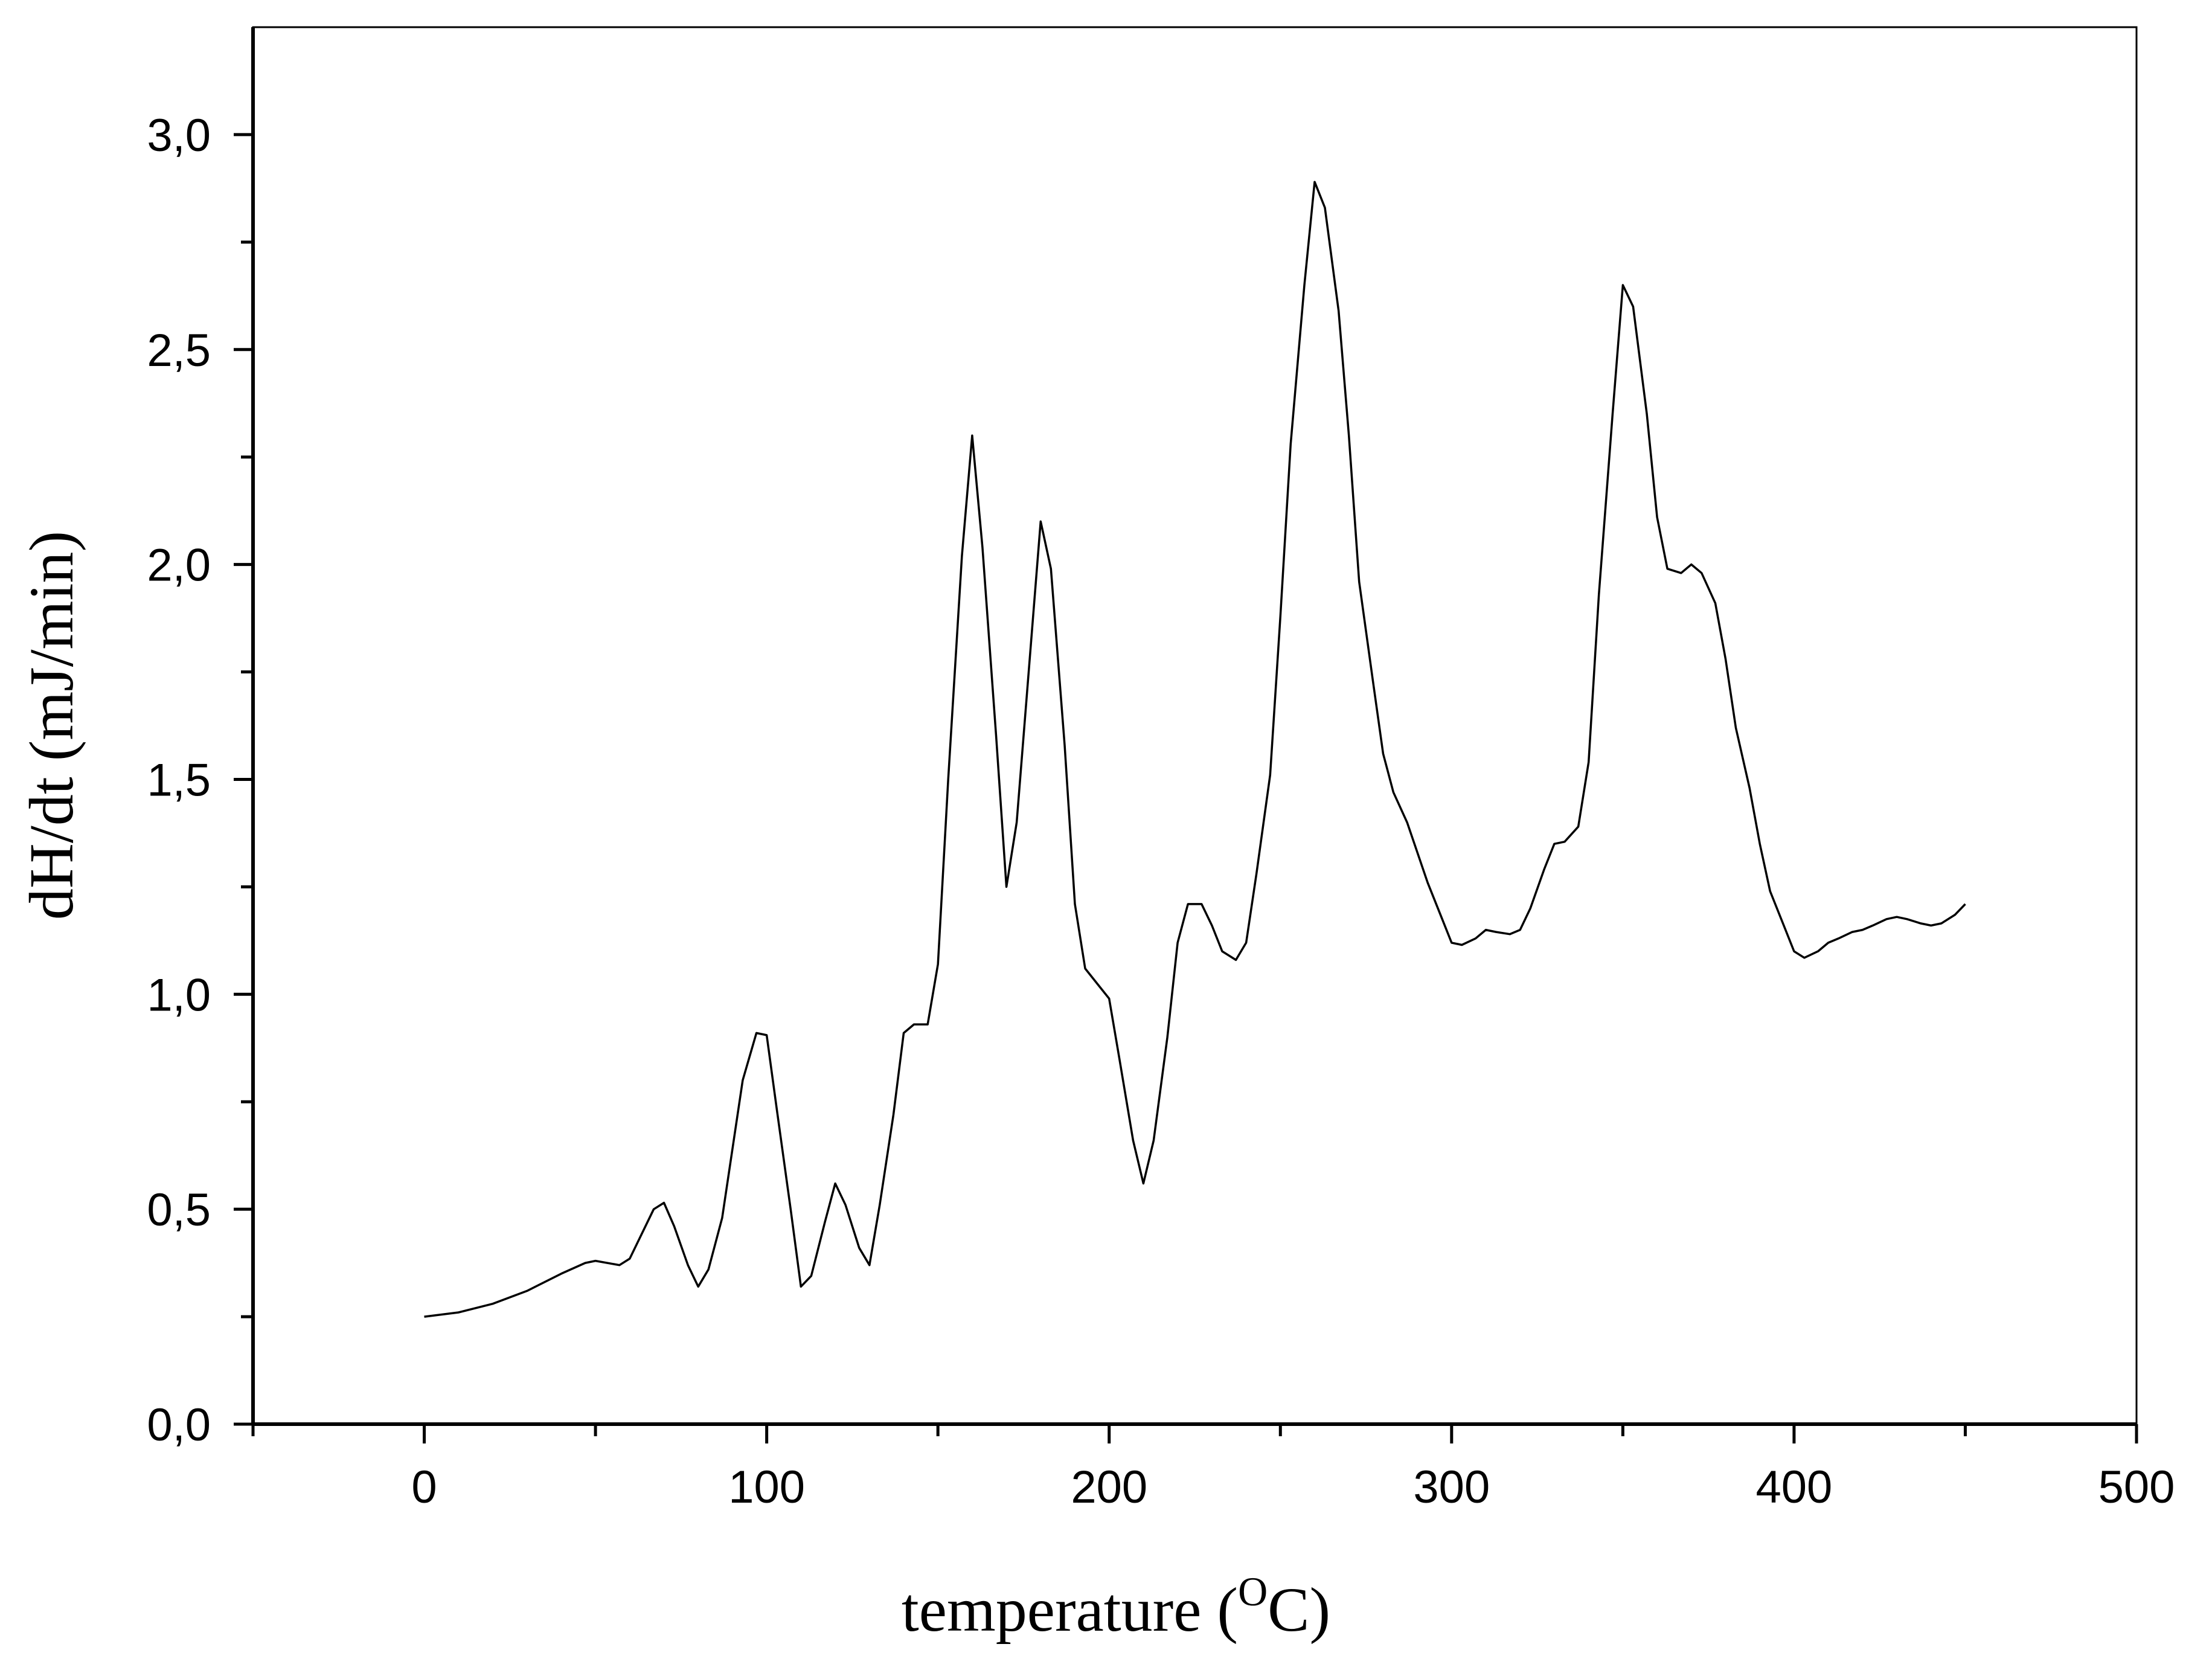  I want to click on x-tick-label: 0, so click(424, 1487).